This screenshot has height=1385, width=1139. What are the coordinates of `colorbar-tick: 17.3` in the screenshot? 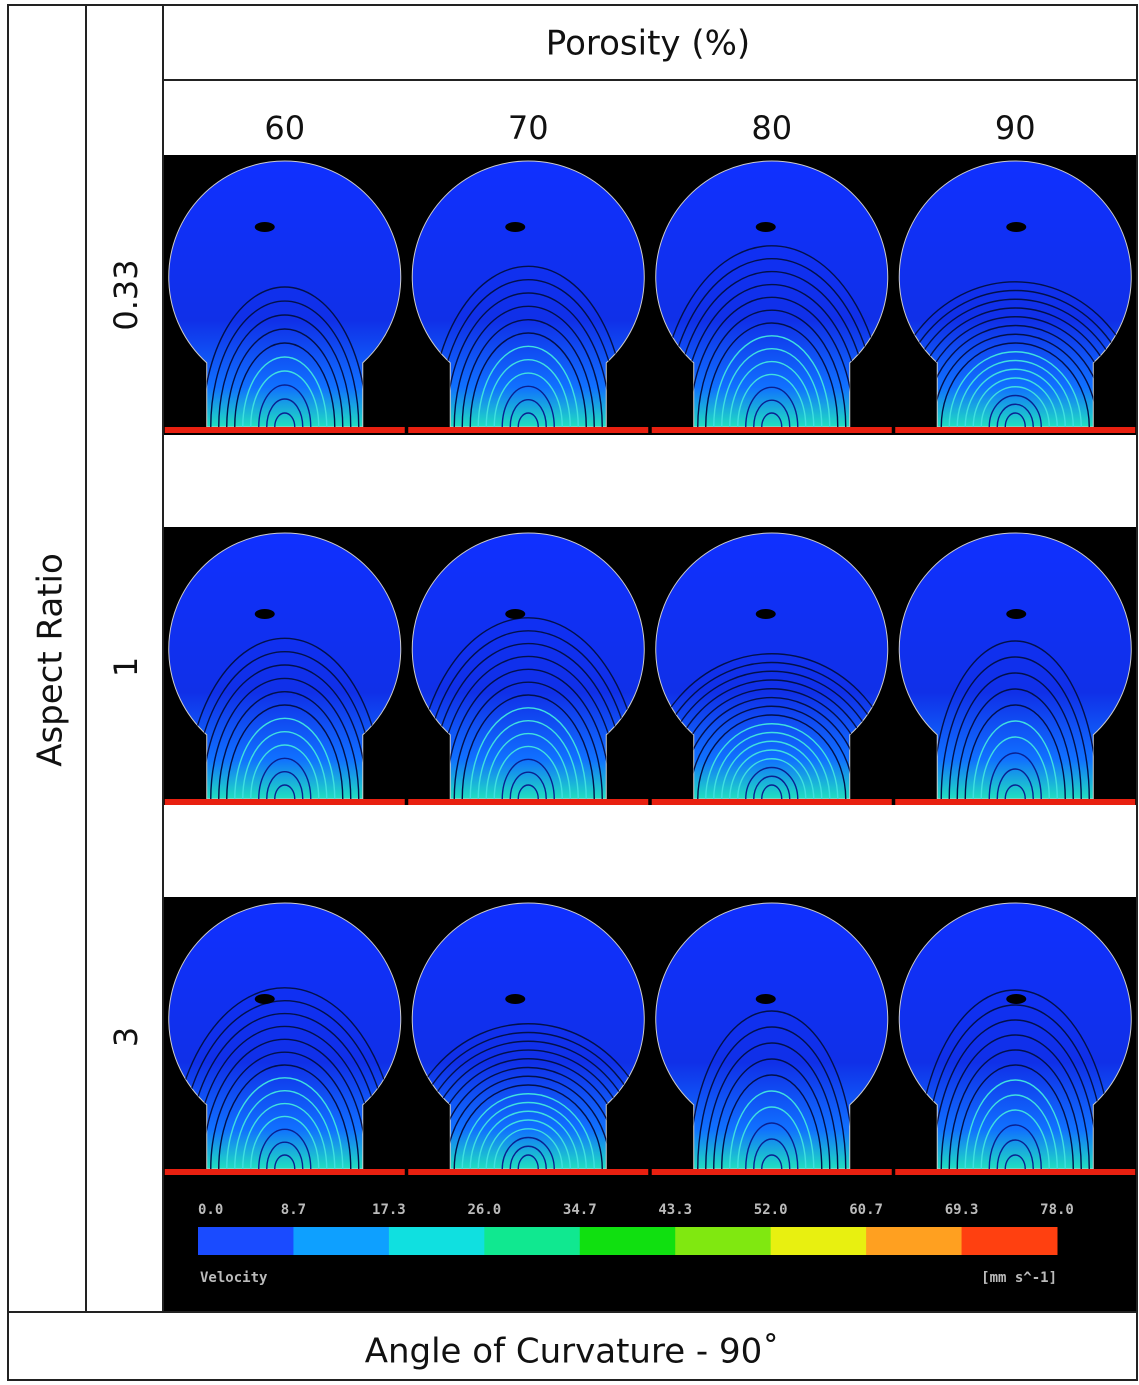 It's located at (389, 1210).